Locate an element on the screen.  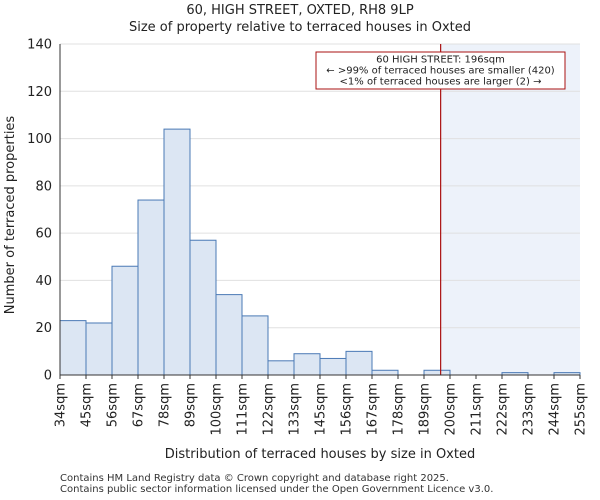
y-tick-label: 120 is located at coordinates (39, 92).